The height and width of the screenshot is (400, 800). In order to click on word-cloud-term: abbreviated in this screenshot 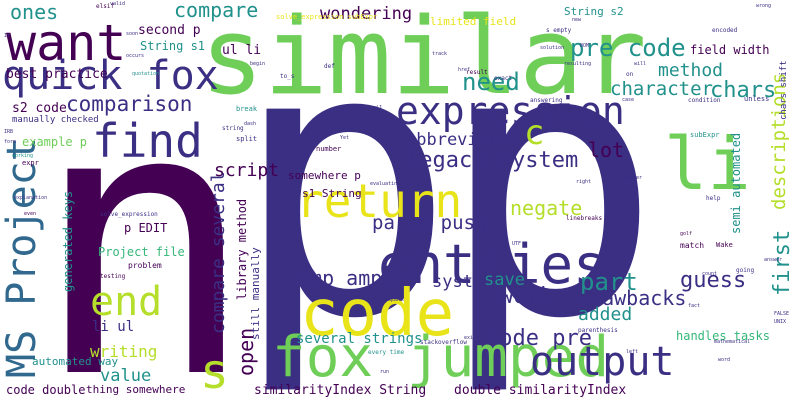, I will do `click(462, 140)`.